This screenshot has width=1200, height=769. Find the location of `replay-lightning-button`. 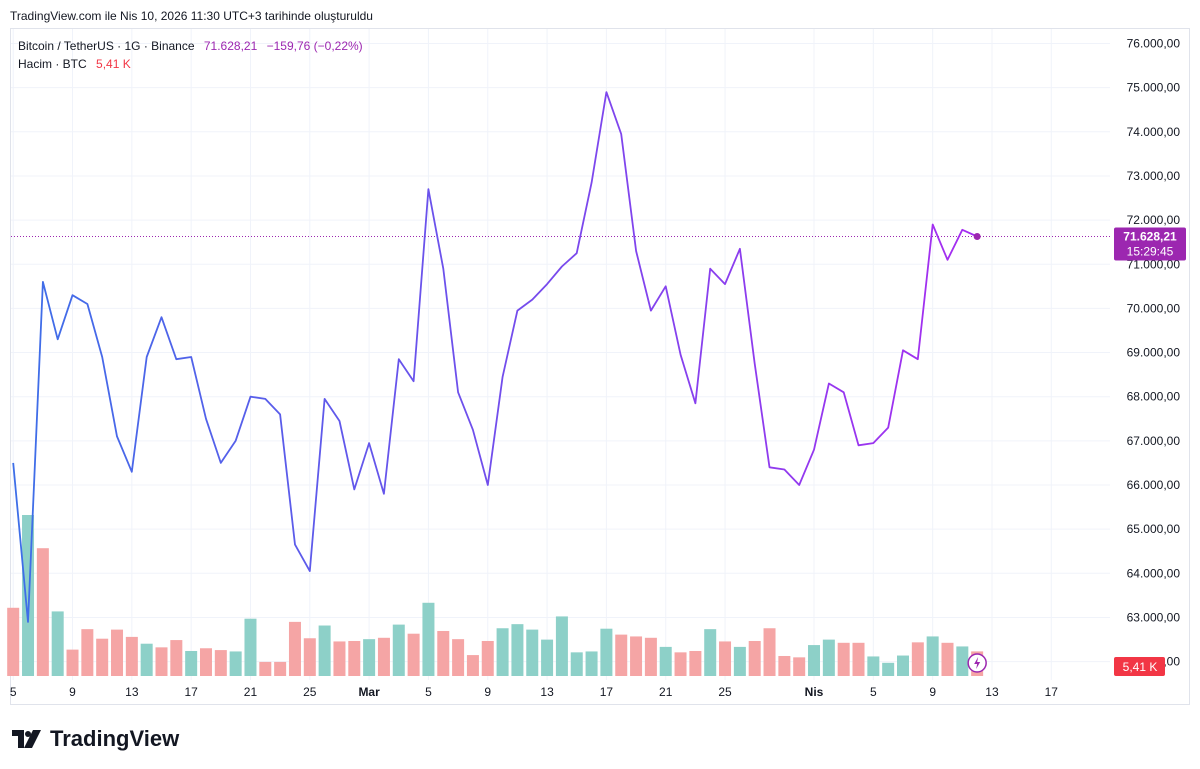

replay-lightning-button is located at coordinates (977, 663).